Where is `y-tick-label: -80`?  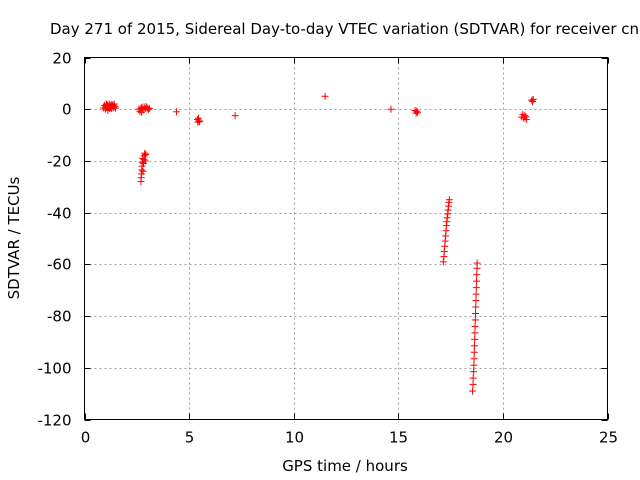 y-tick-label: -80 is located at coordinates (59, 317).